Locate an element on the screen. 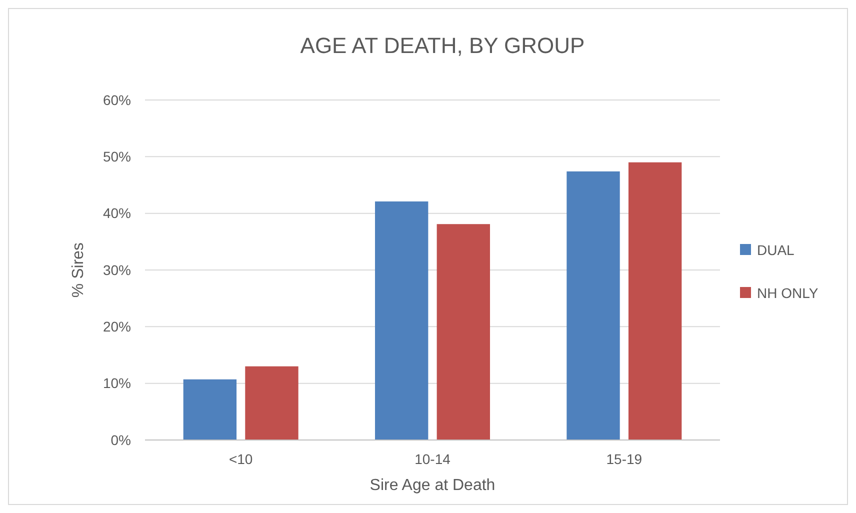 The width and height of the screenshot is (856, 513). y-tick-label: 60% is located at coordinates (116, 100).